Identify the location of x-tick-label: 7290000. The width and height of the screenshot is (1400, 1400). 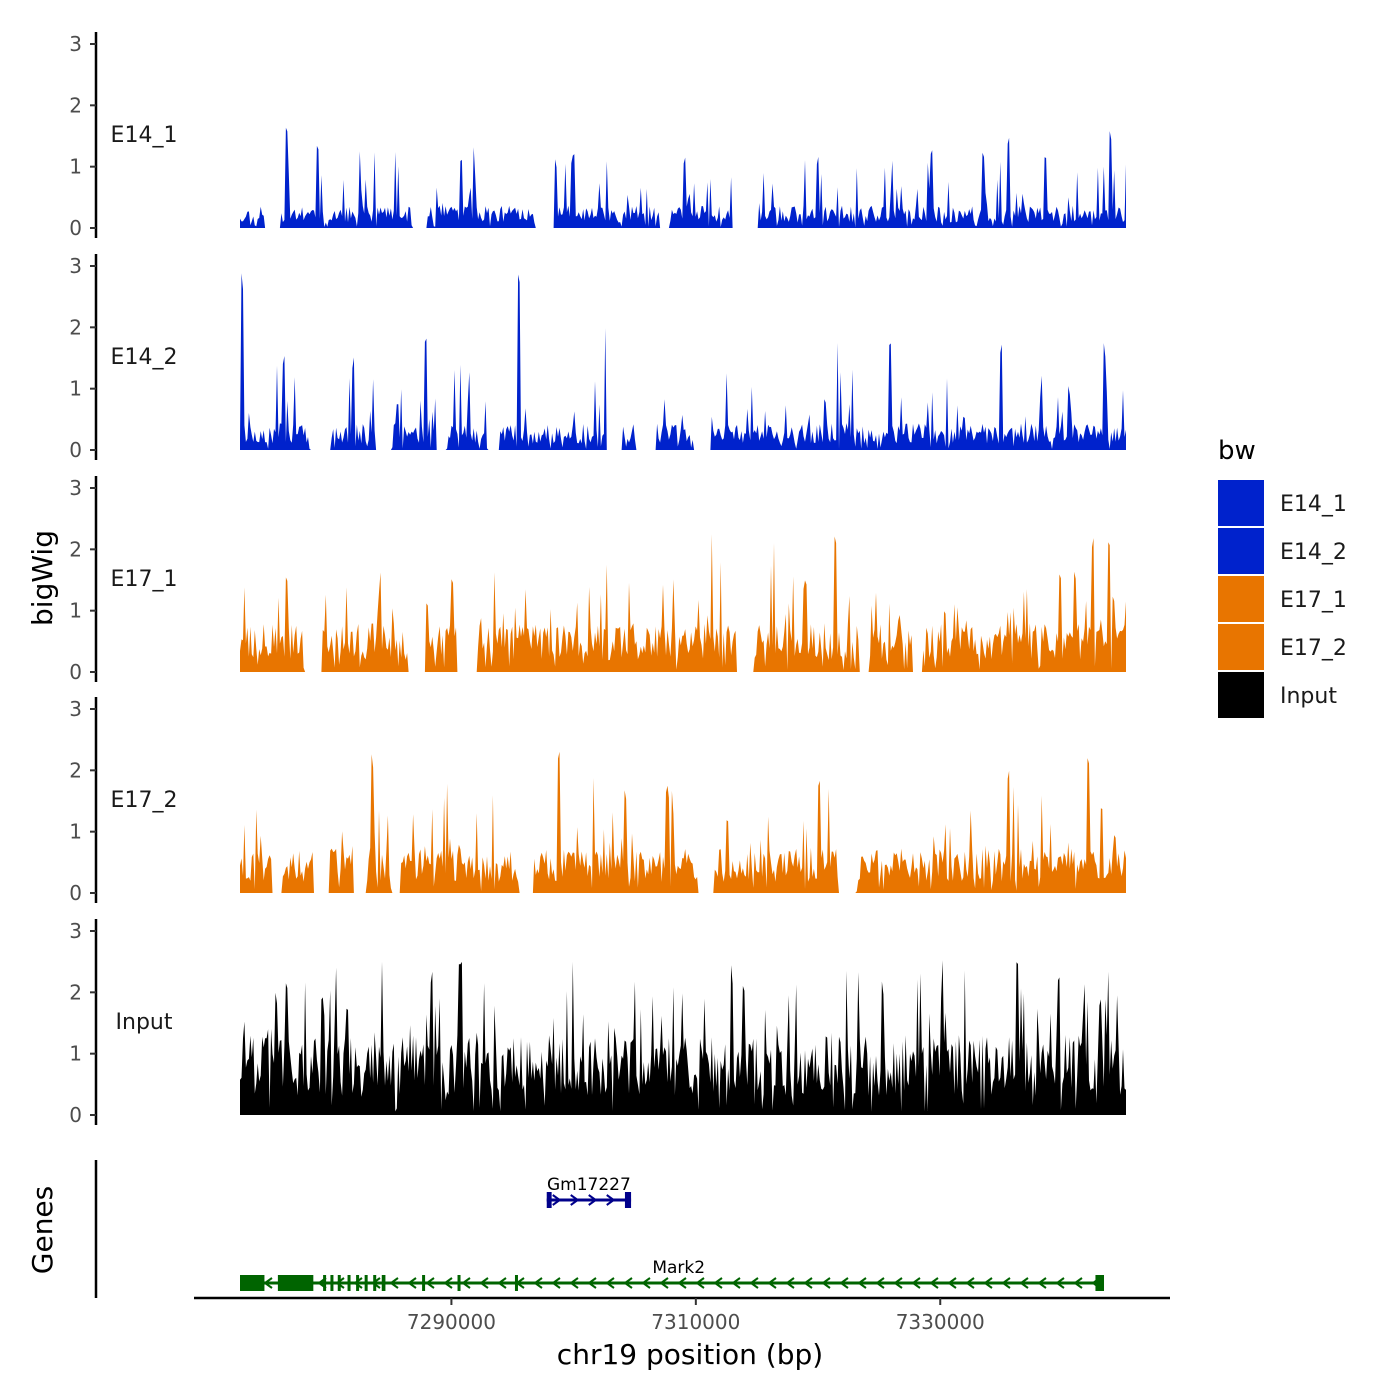
(451, 1322).